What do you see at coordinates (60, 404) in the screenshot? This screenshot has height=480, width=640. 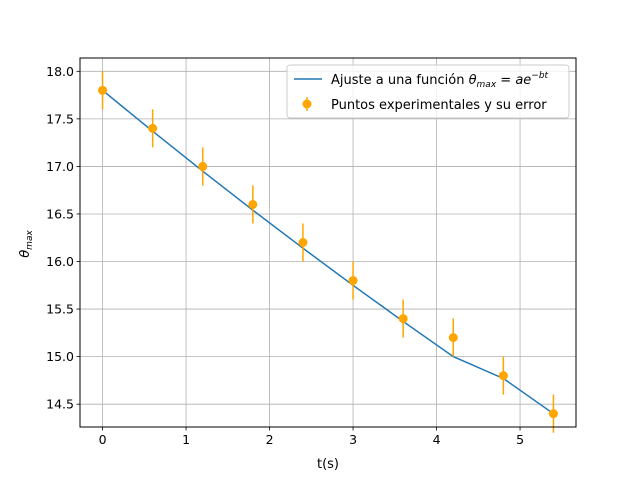 I see `y-tick-label: 14.5` at bounding box center [60, 404].